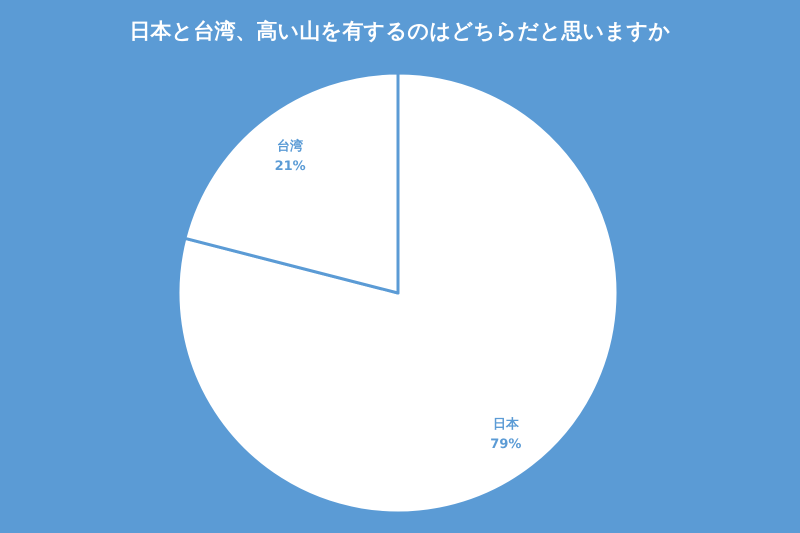 This screenshot has height=533, width=800. Describe the element at coordinates (400, 31) in the screenshot. I see `chart-title: 日本と台湾、高い山を有するのはどちらだと思いますか` at that location.